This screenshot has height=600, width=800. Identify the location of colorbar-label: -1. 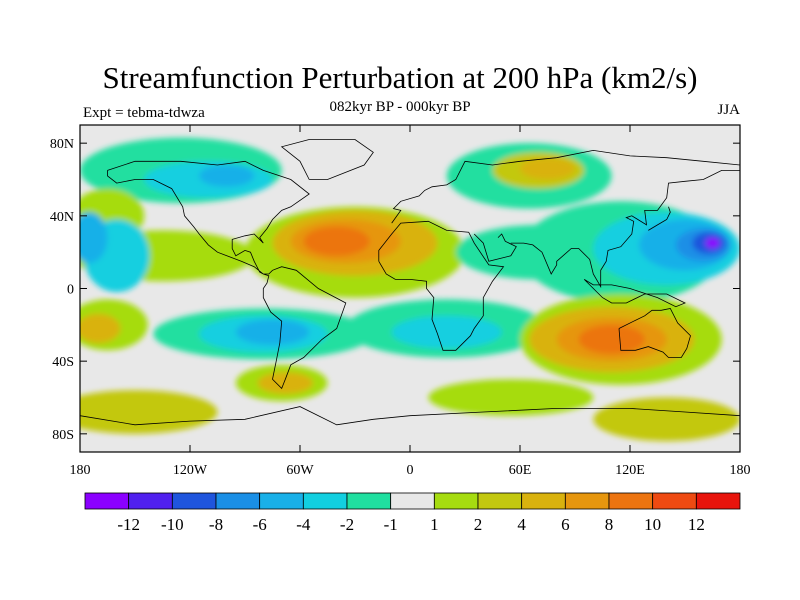
(391, 524).